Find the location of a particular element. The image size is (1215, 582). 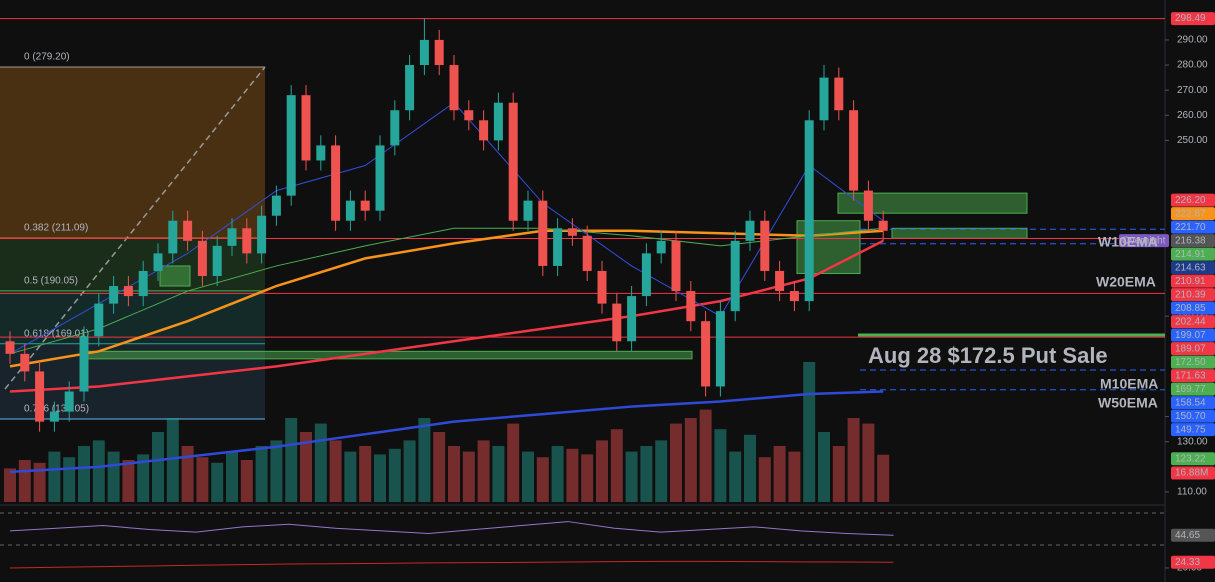

y-tick-label: 110.00 is located at coordinates (1192, 492).